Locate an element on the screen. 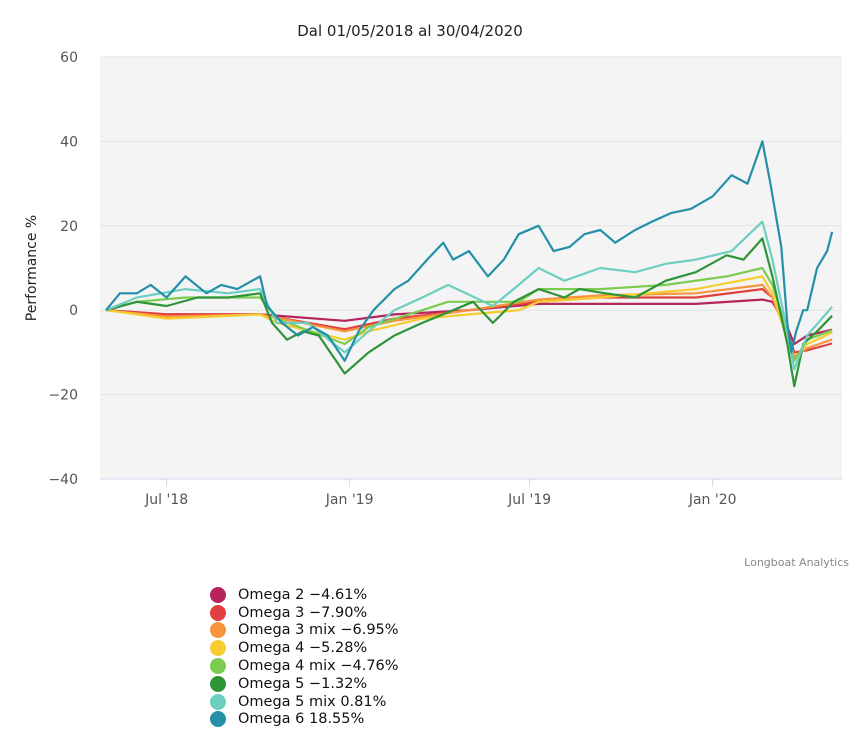  x-tick-label: Jan '20 is located at coordinates (712, 500).